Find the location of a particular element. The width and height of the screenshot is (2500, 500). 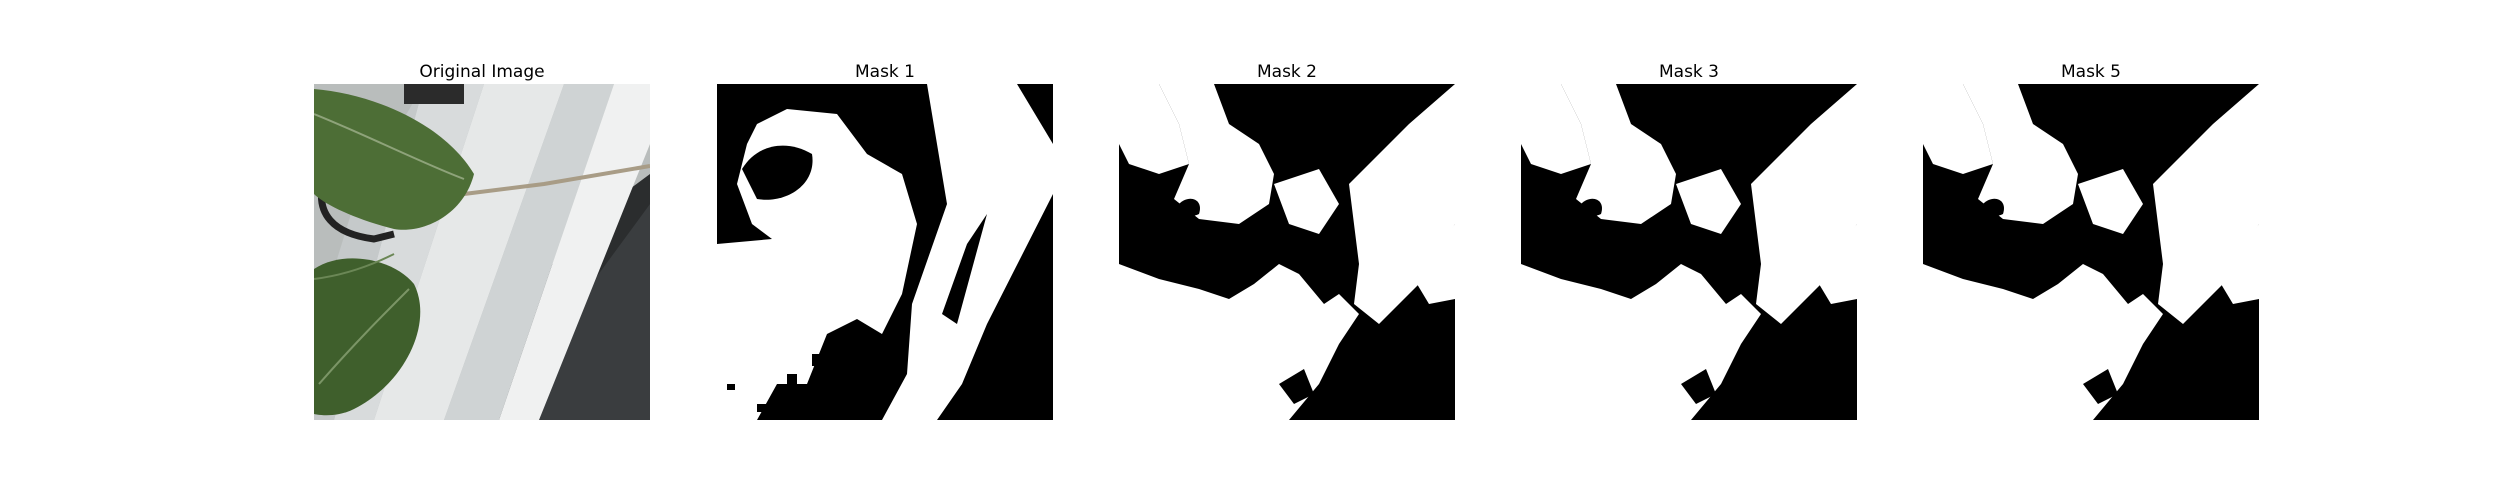

panel-original-image: Original Image is located at coordinates (482, 240).